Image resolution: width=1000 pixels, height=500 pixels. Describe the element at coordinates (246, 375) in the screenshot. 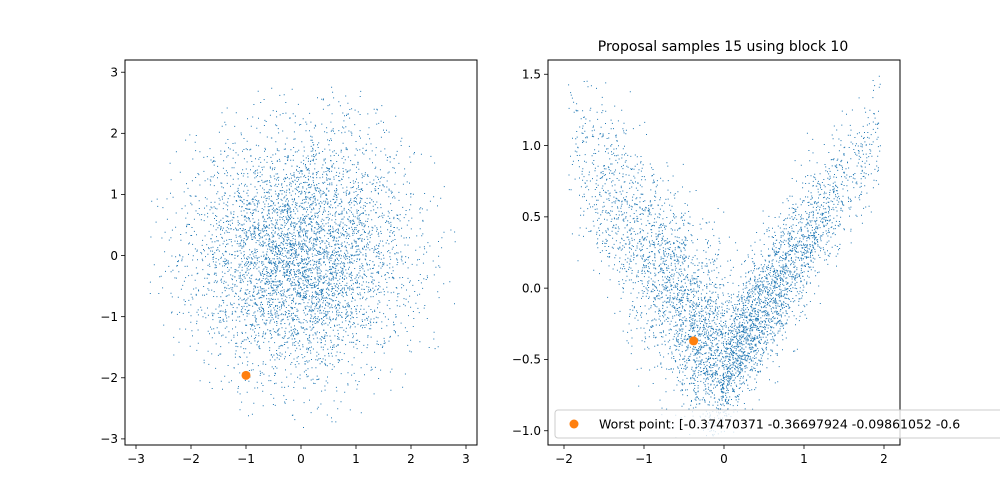

I see `left-worst-point-marker` at that location.